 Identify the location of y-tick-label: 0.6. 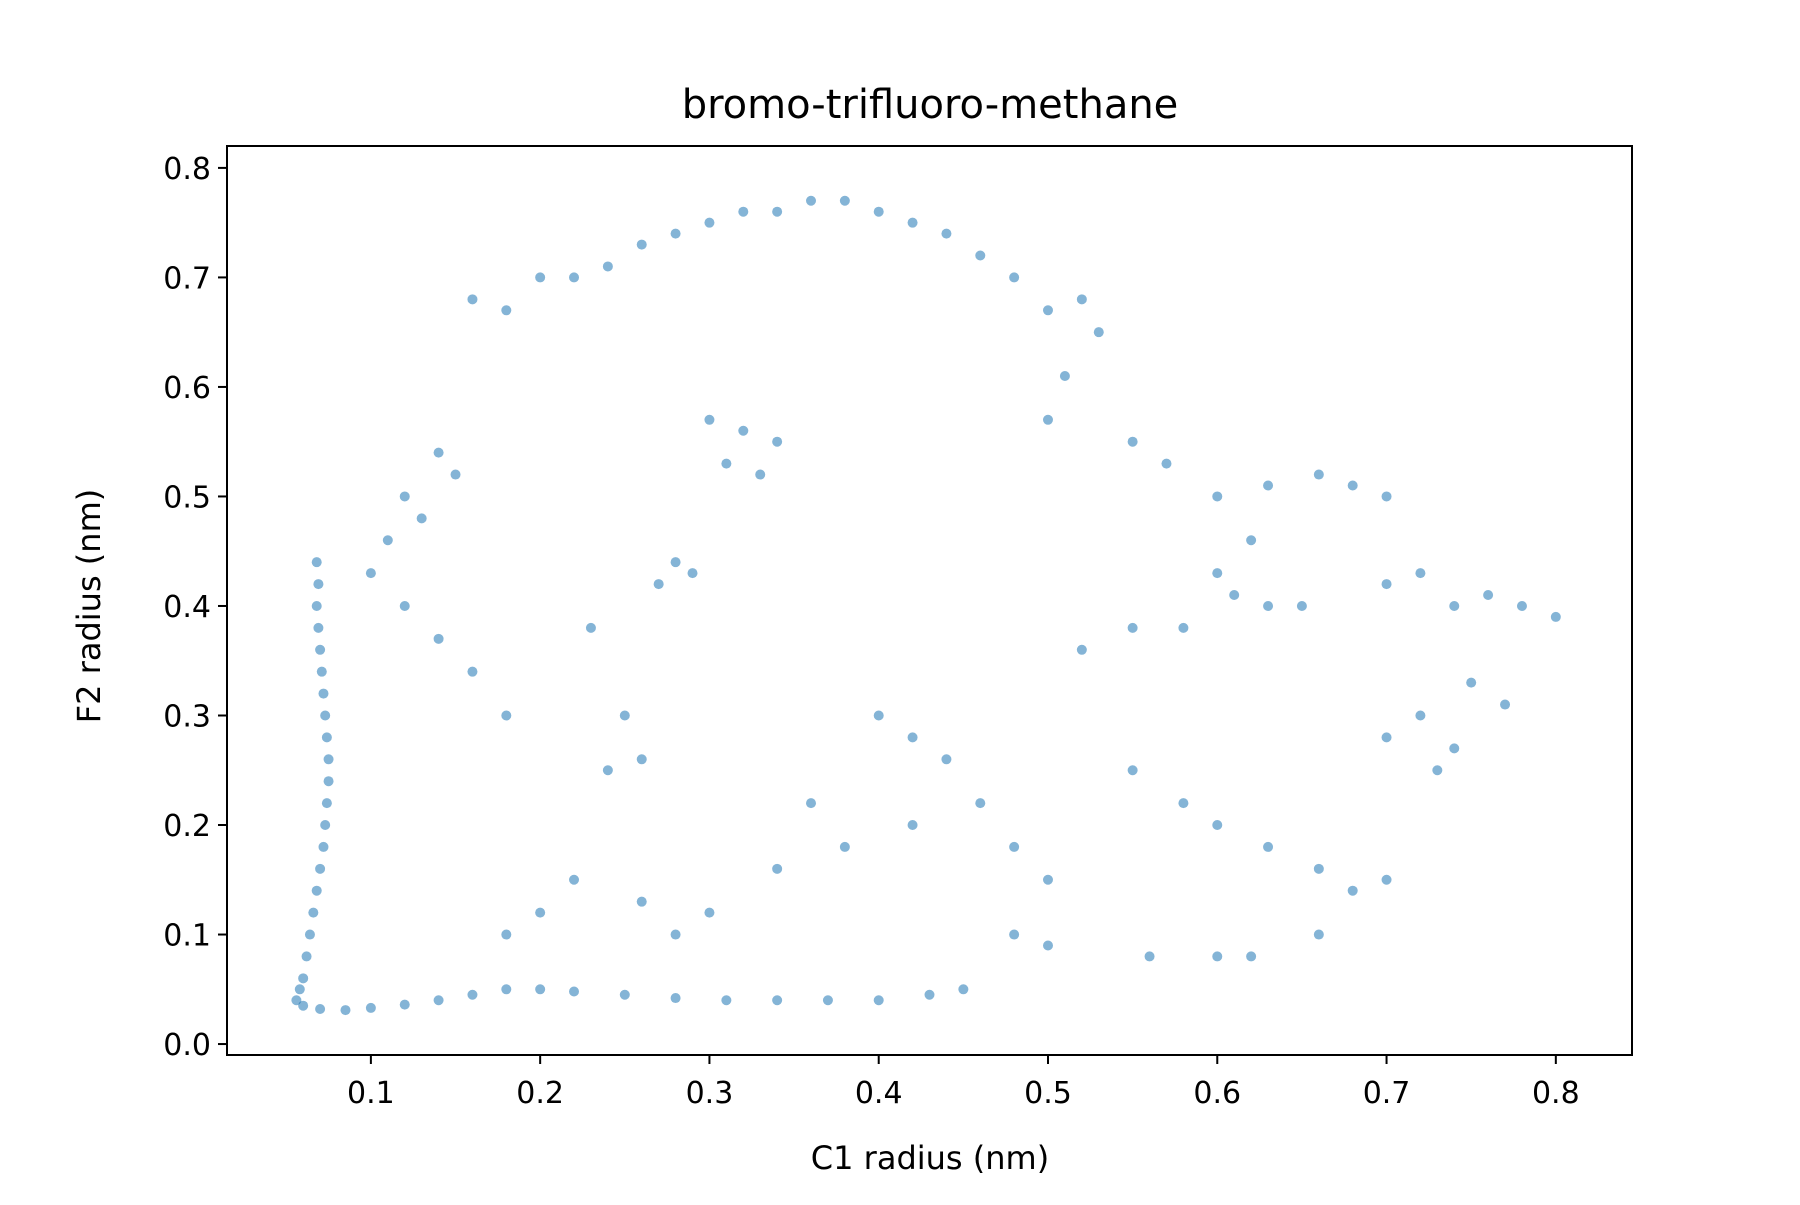
(187, 388).